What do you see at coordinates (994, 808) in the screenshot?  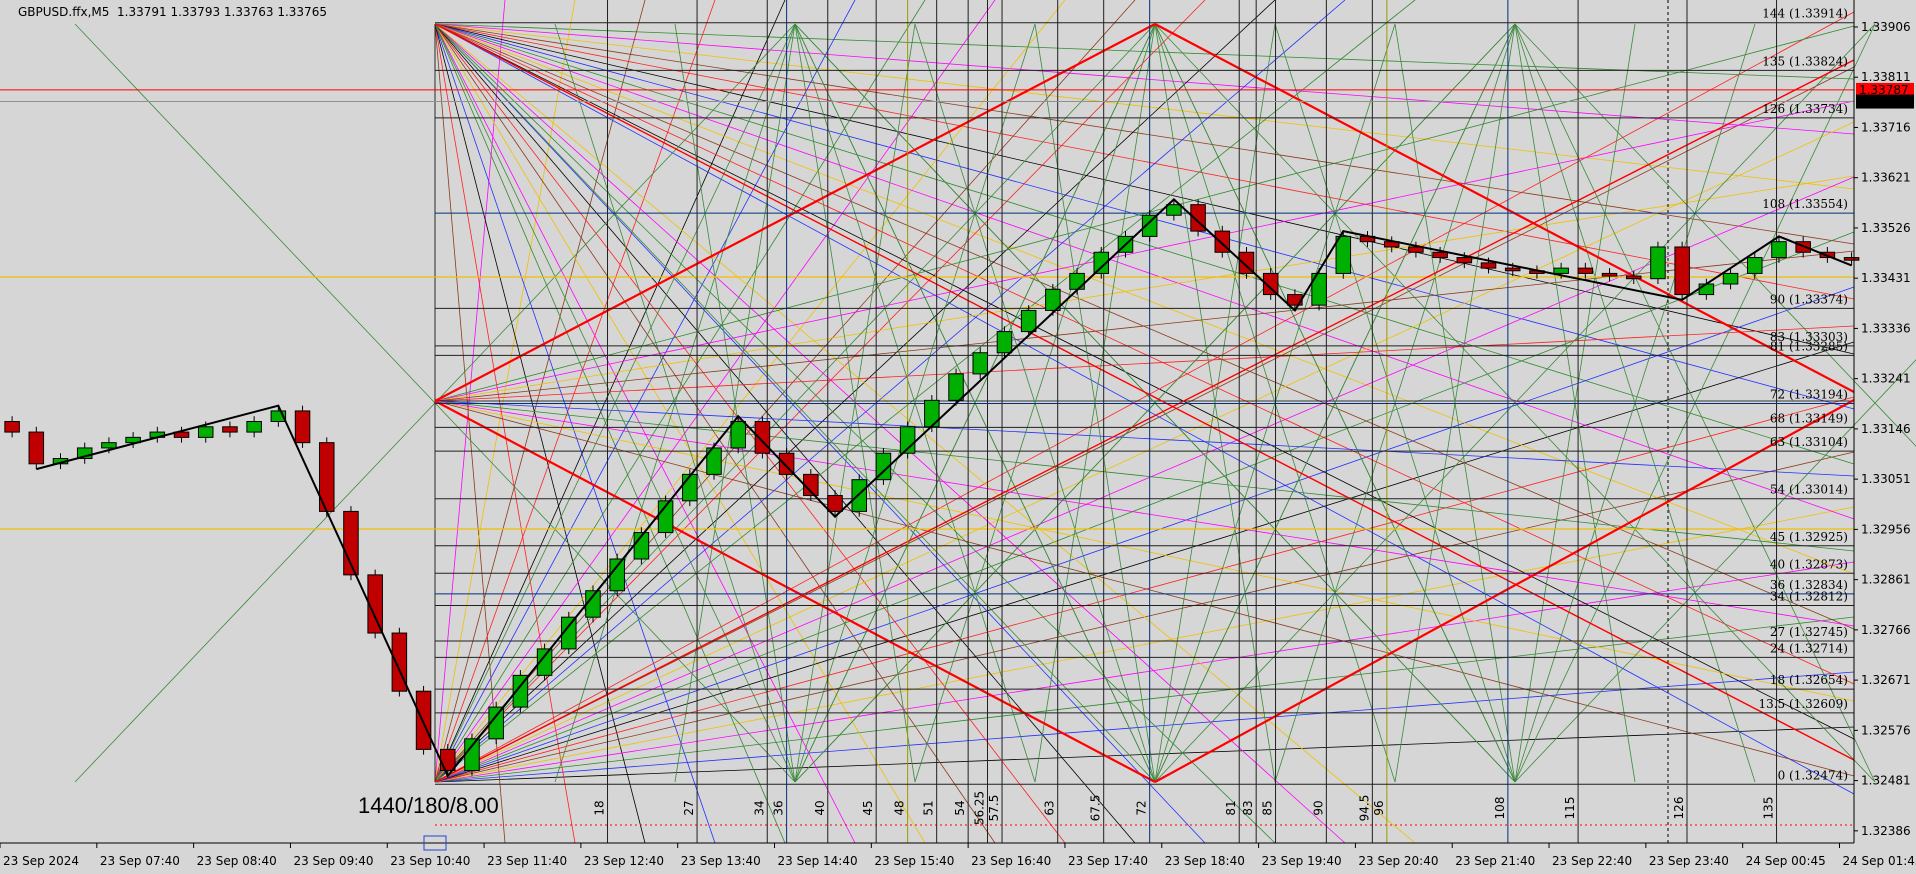 I see `time-level-label: 57.5` at bounding box center [994, 808].